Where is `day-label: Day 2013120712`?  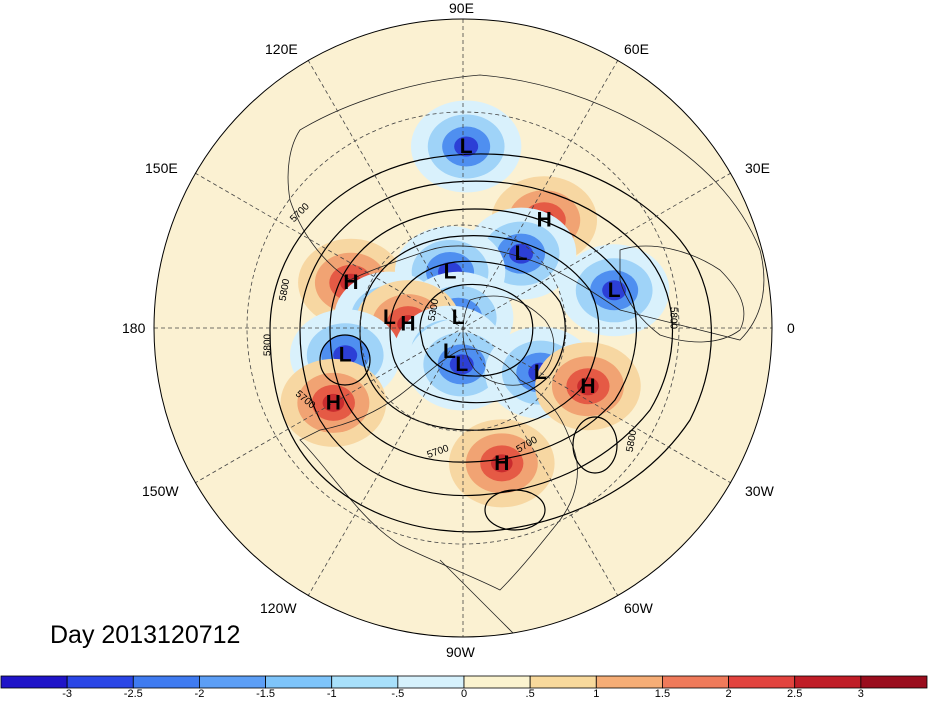
day-label: Day 2013120712 is located at coordinates (145, 635).